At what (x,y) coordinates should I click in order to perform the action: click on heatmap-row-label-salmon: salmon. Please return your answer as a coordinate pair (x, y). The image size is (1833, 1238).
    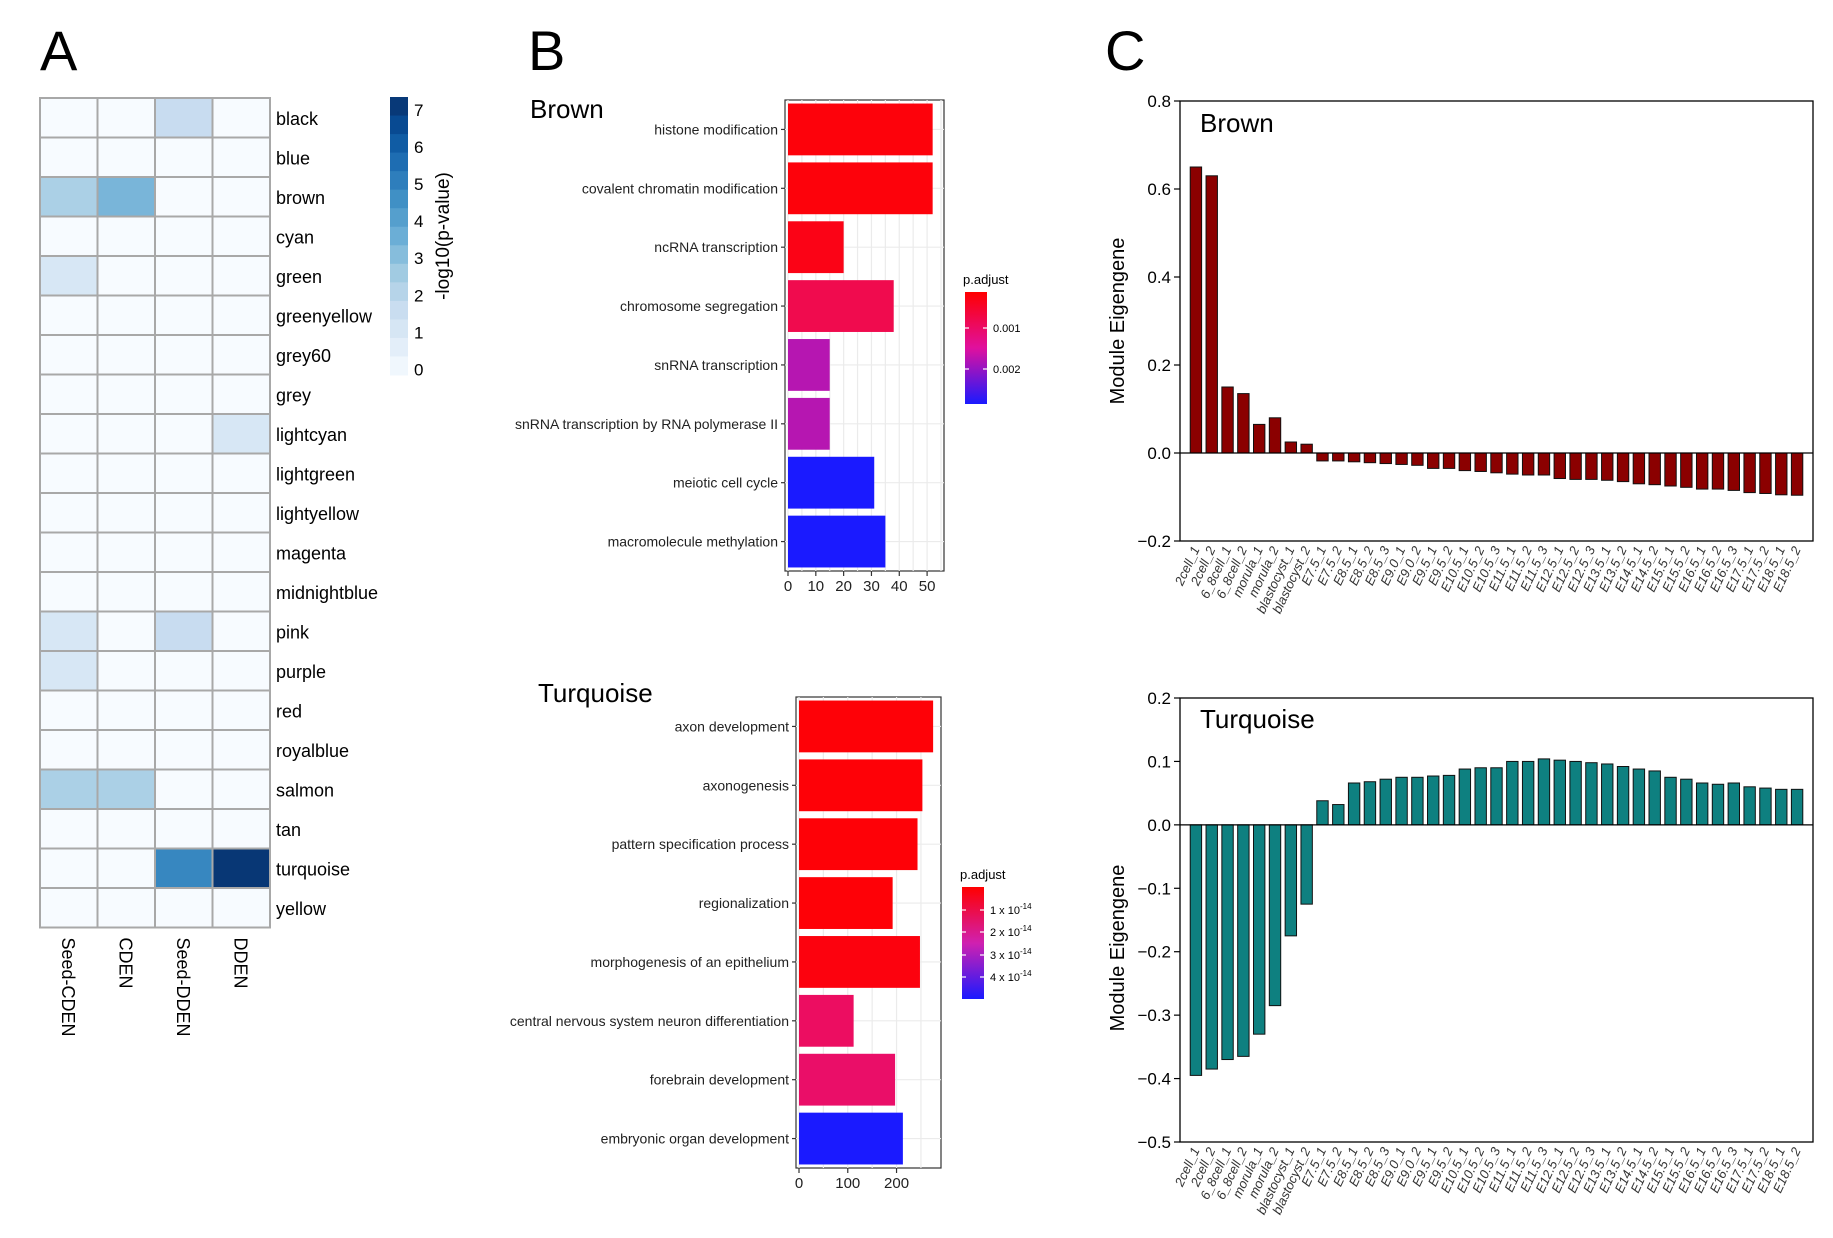
    Looking at the image, I should click on (305, 790).